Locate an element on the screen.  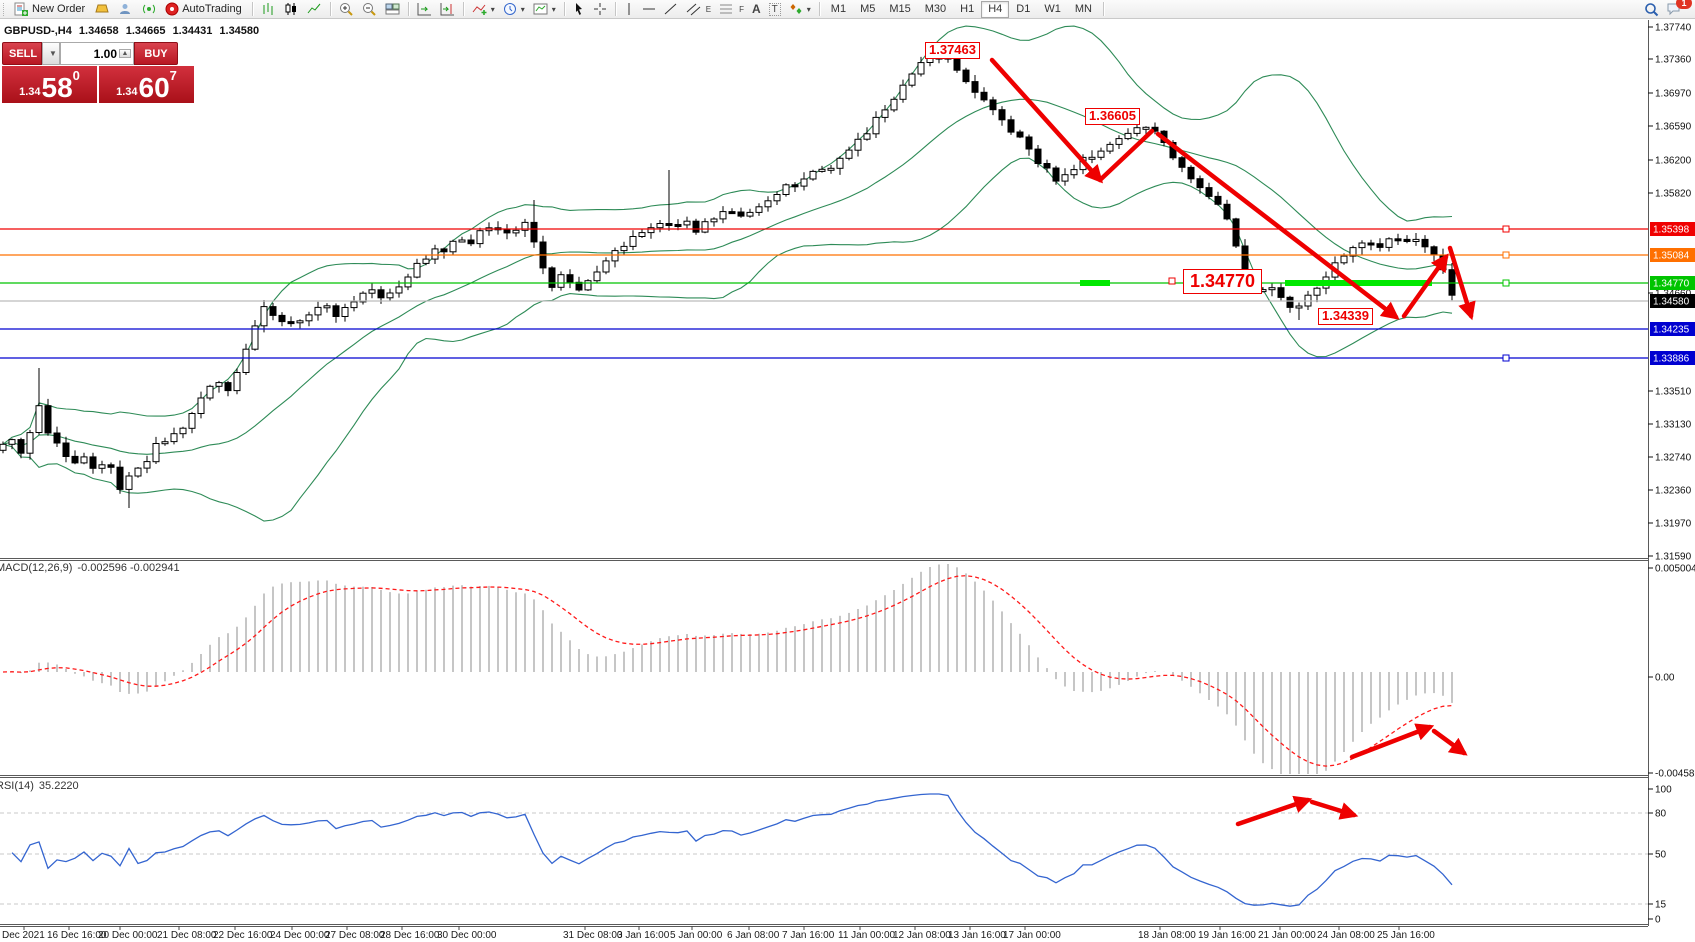
svg-text: 1.36970 is located at coordinates (1673, 94).